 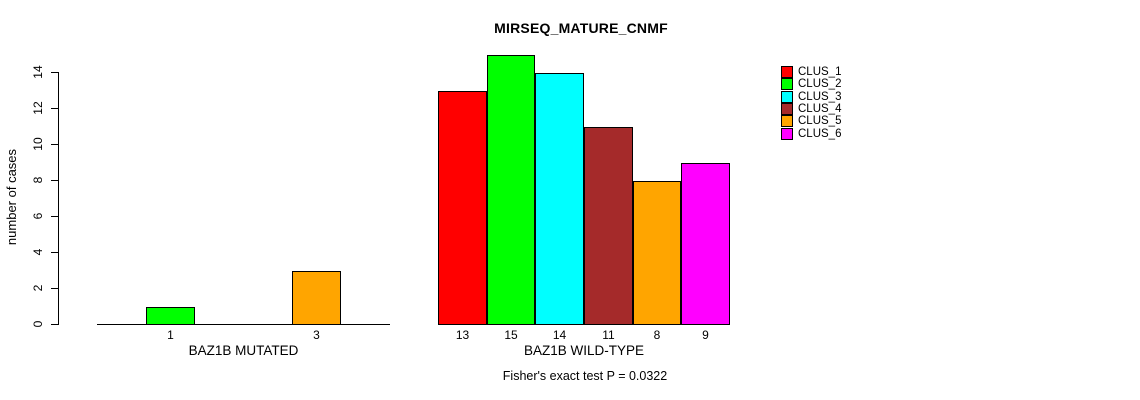 I want to click on fisher-test-annotation: Fisher's exact test P = 0.0322, so click(x=585, y=376).